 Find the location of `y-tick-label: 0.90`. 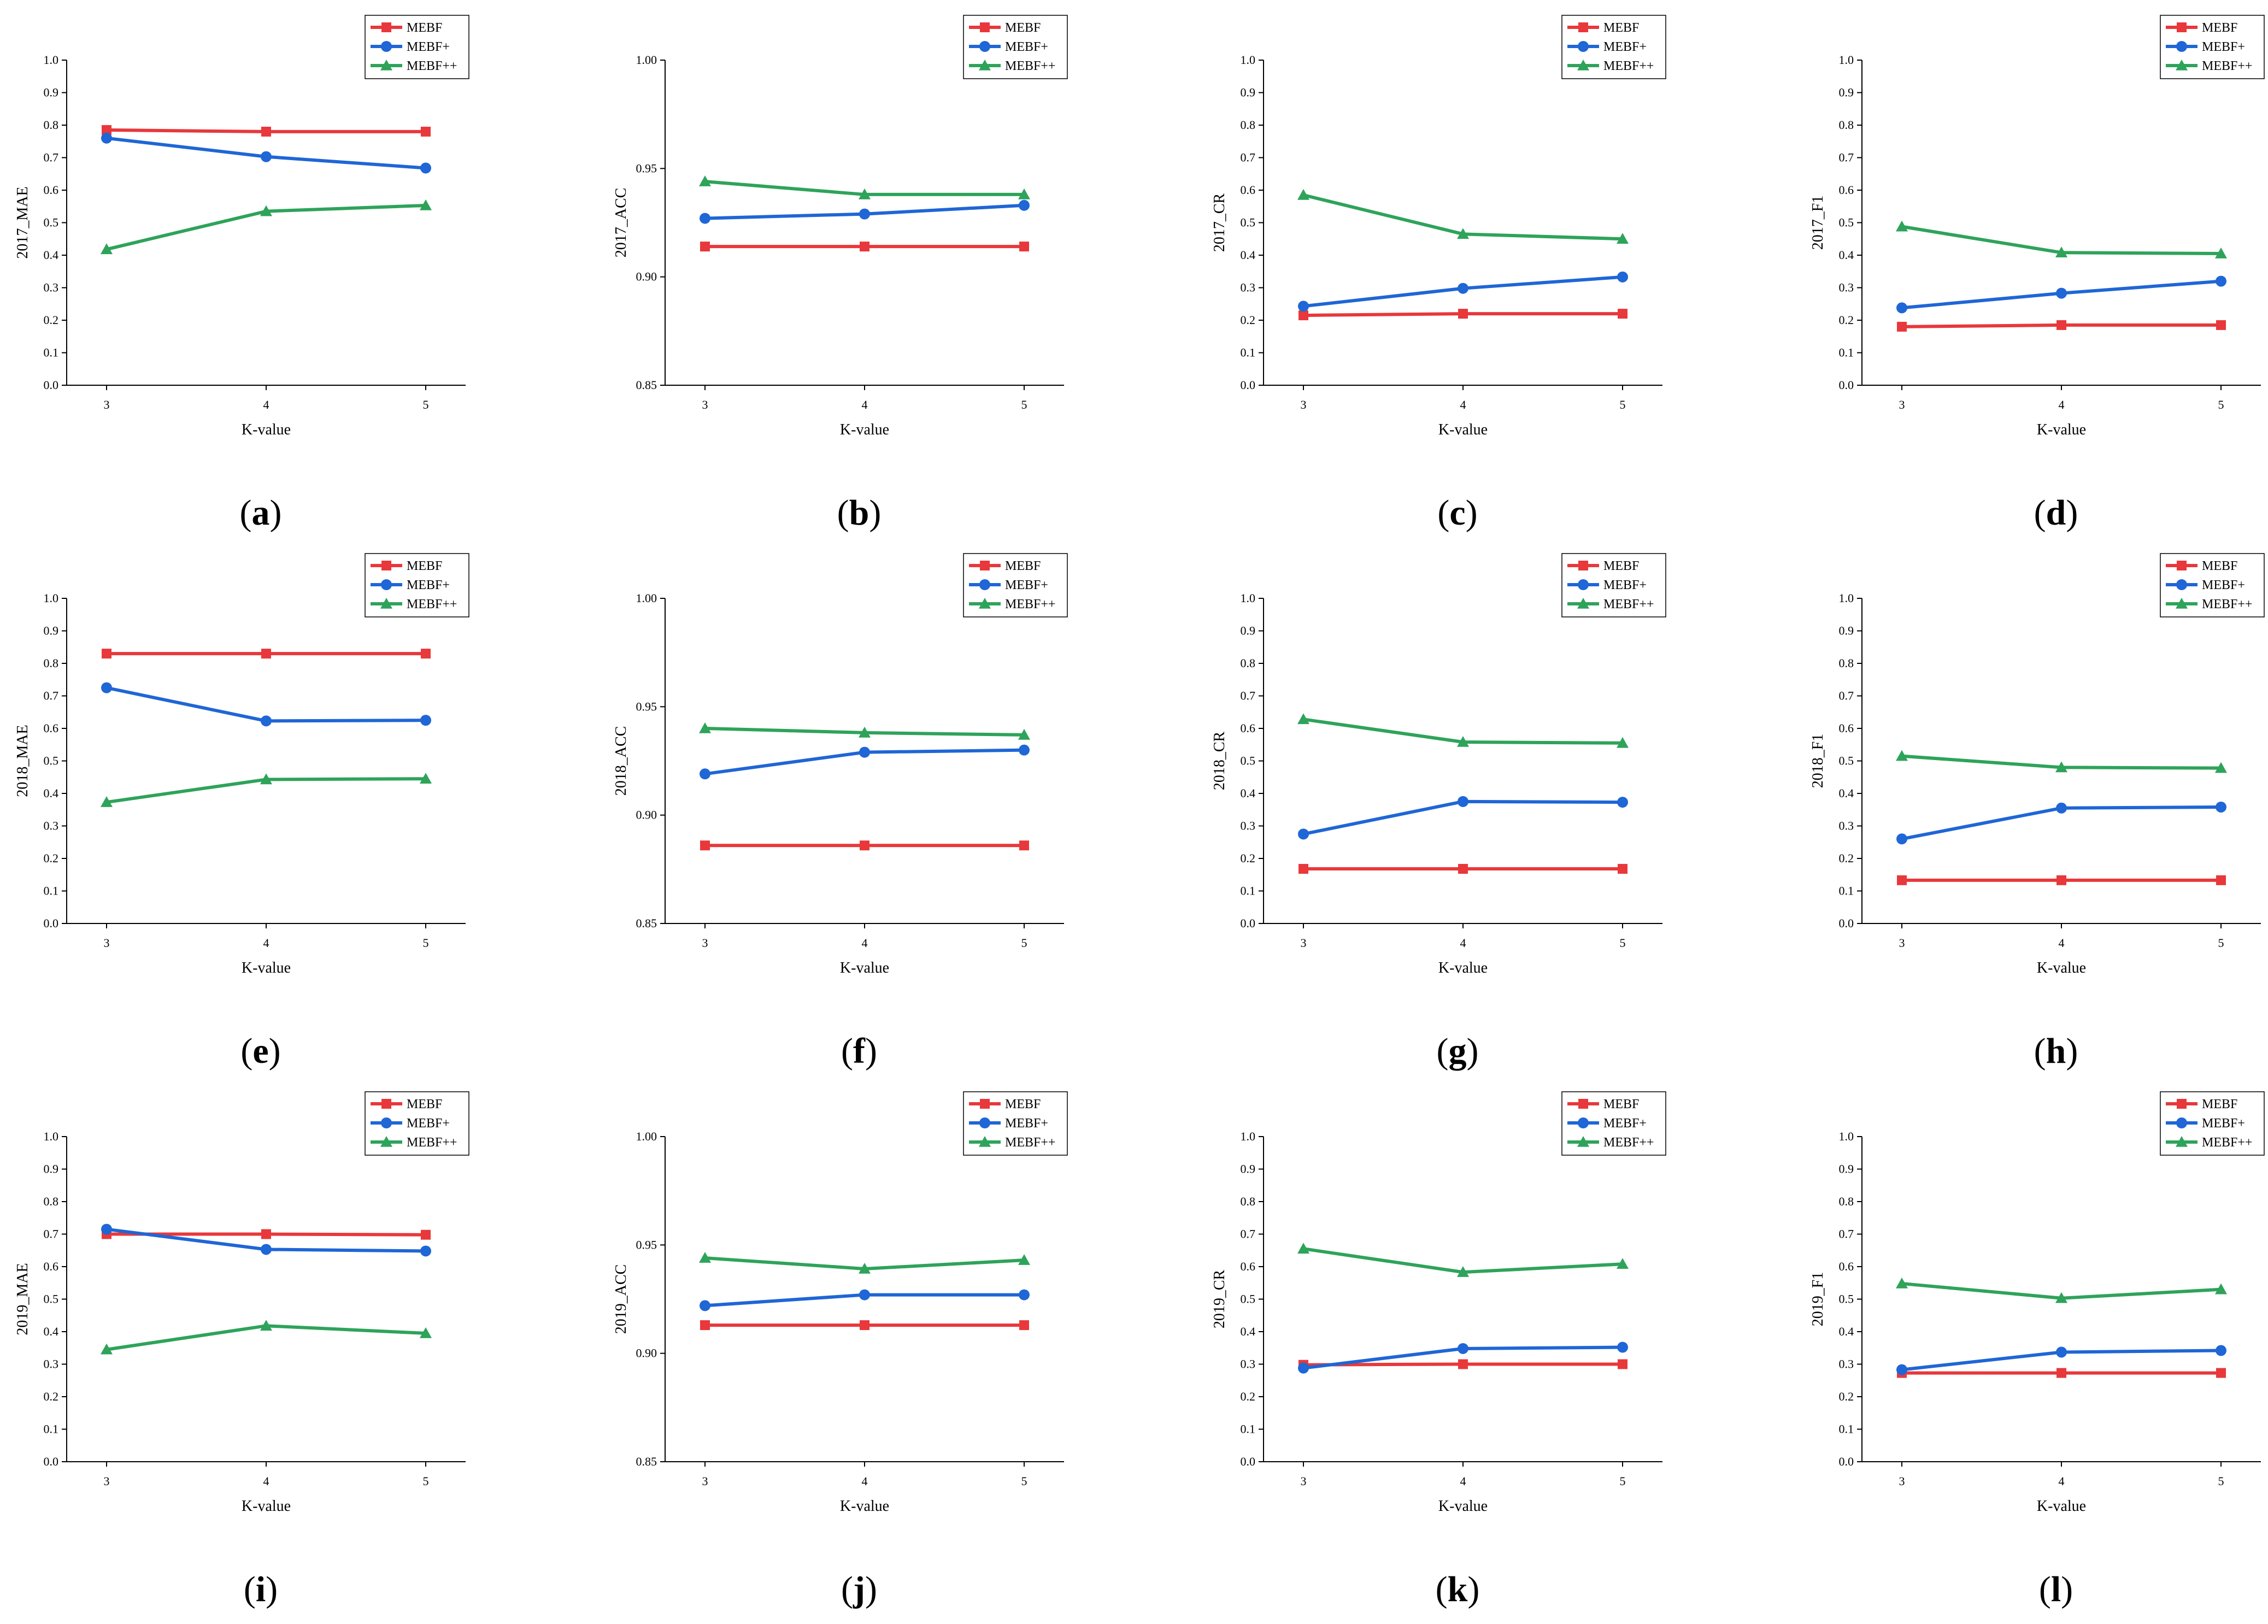

y-tick-label: 0.90 is located at coordinates (646, 1353).